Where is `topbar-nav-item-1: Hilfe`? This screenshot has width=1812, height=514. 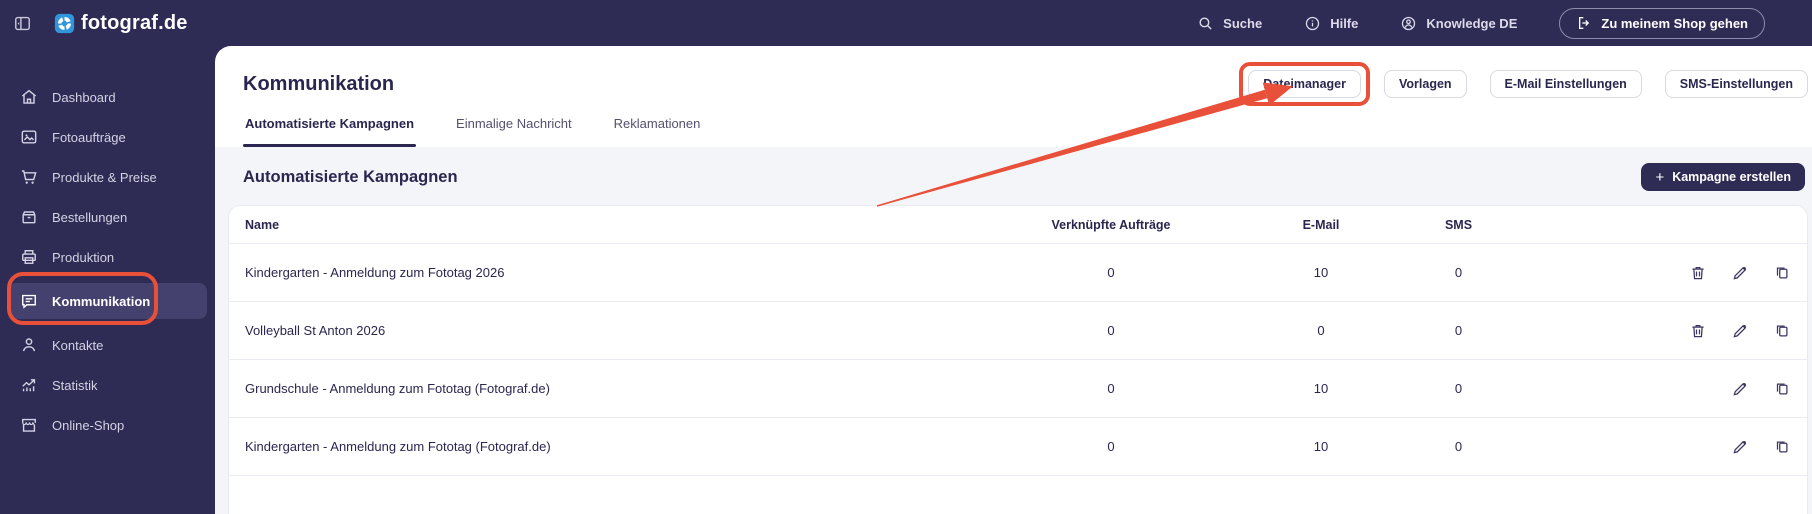 topbar-nav-item-1: Hilfe is located at coordinates (1331, 23).